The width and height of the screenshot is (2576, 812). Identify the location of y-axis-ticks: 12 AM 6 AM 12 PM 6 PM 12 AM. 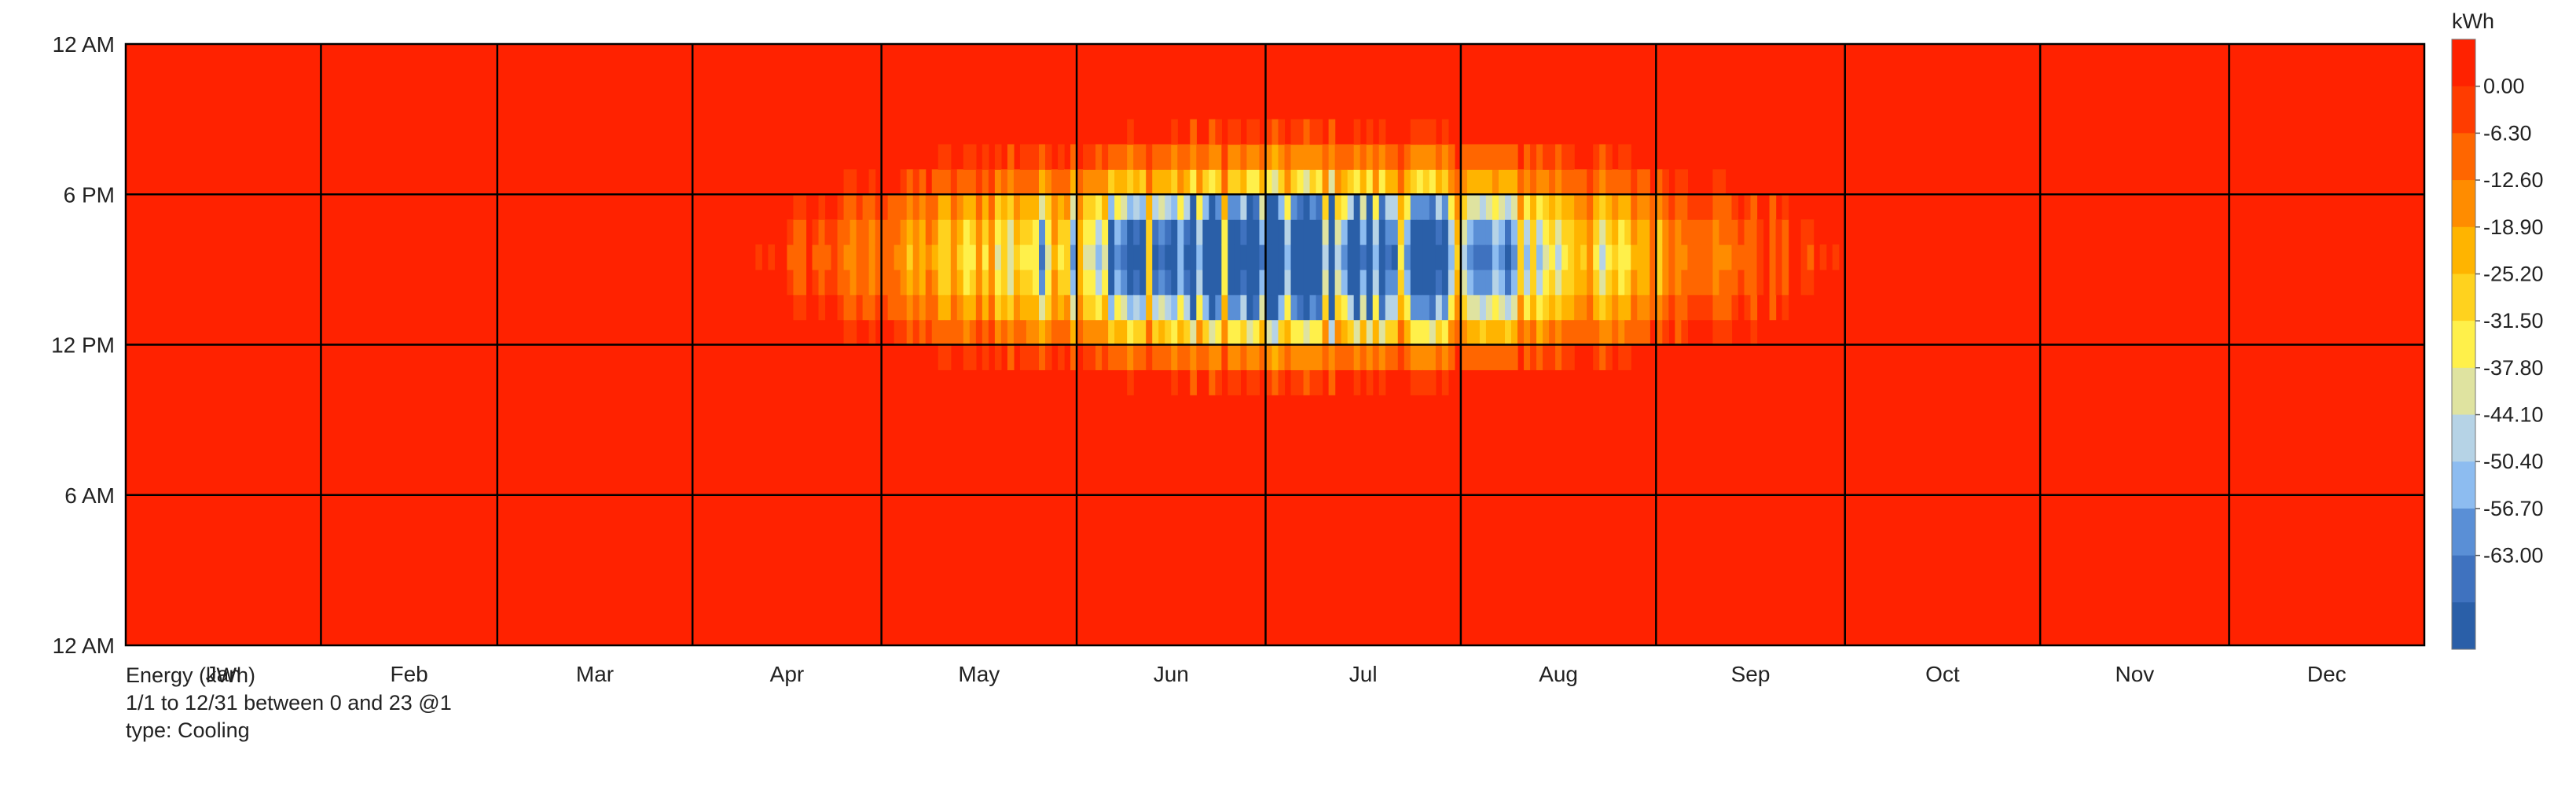
(83, 345).